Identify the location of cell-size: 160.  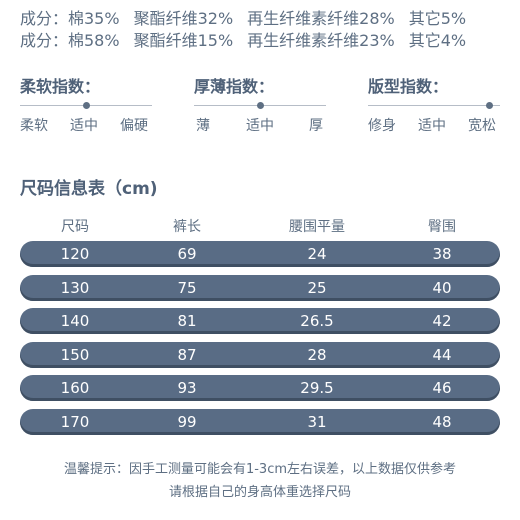
(75, 388).